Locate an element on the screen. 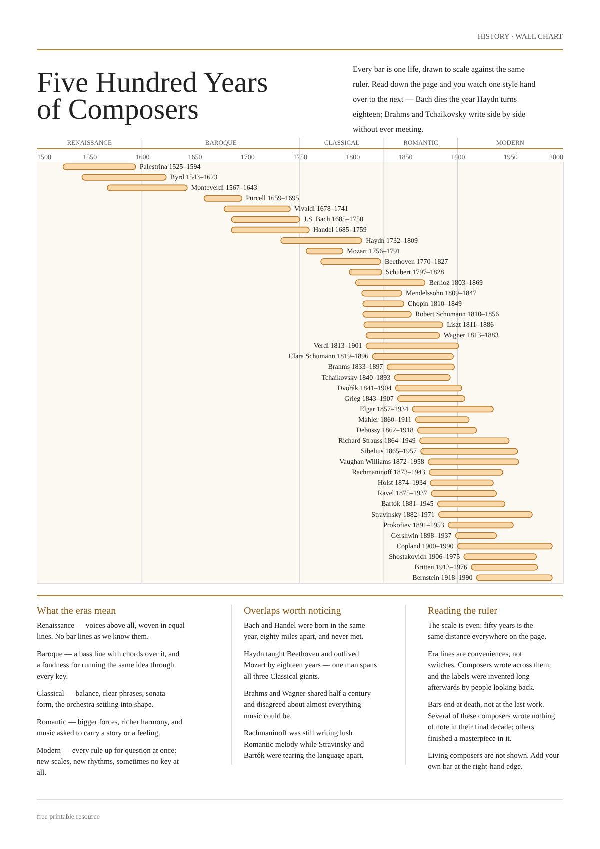 This screenshot has width=600, height=849. chart-title: Five Hundred Years of Composers is located at coordinates (152, 96).